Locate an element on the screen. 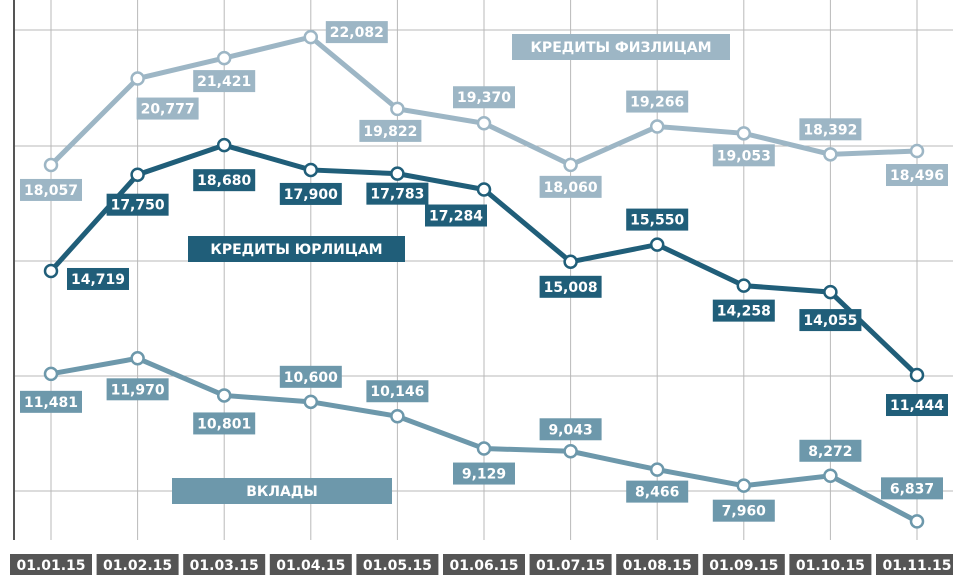  x-tick-label: 01.04.15 is located at coordinates (310, 566).